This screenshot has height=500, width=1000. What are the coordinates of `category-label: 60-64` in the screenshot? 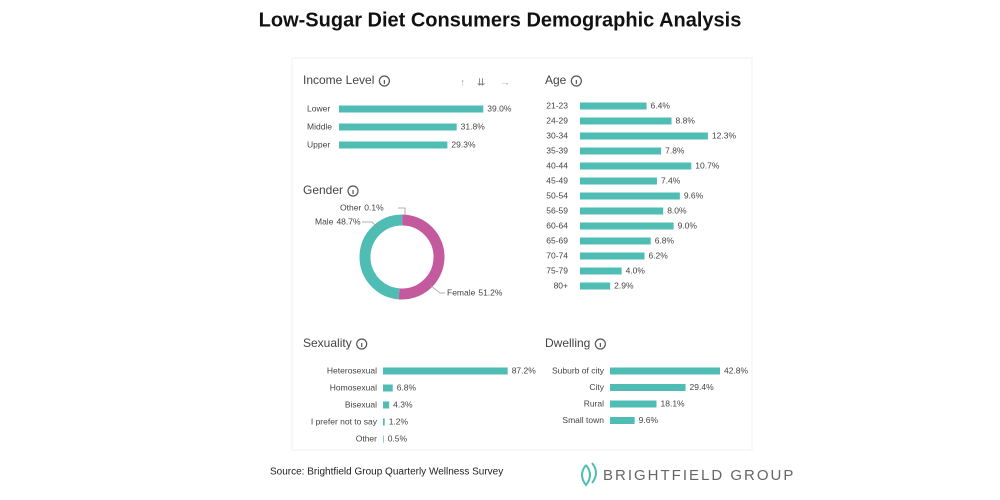 It's located at (557, 225).